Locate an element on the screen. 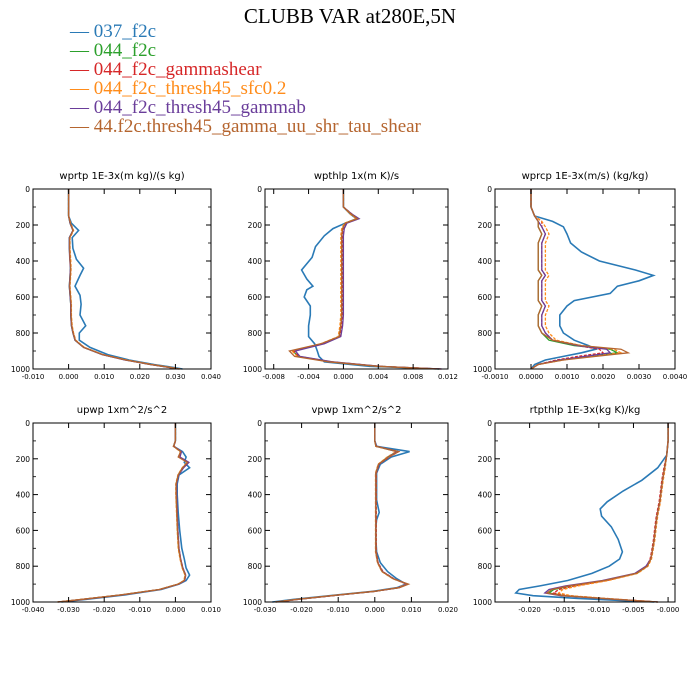  legend-item: — 044_f2c is located at coordinates (245, 50).